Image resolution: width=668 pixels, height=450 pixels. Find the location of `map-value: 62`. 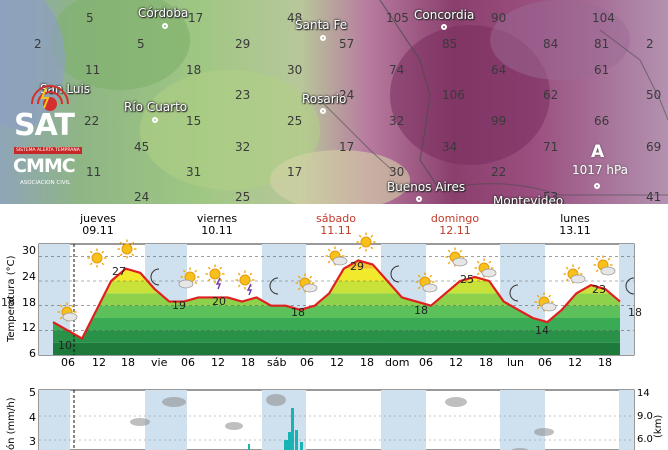

map-value: 62 is located at coordinates (551, 95).